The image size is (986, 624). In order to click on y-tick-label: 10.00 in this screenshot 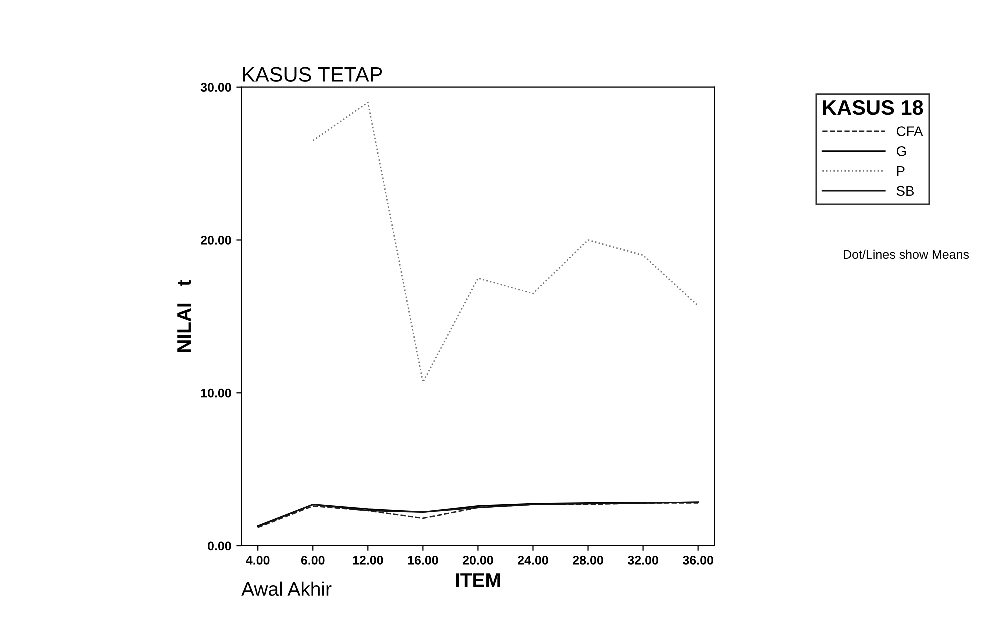, I will do `click(216, 393)`.